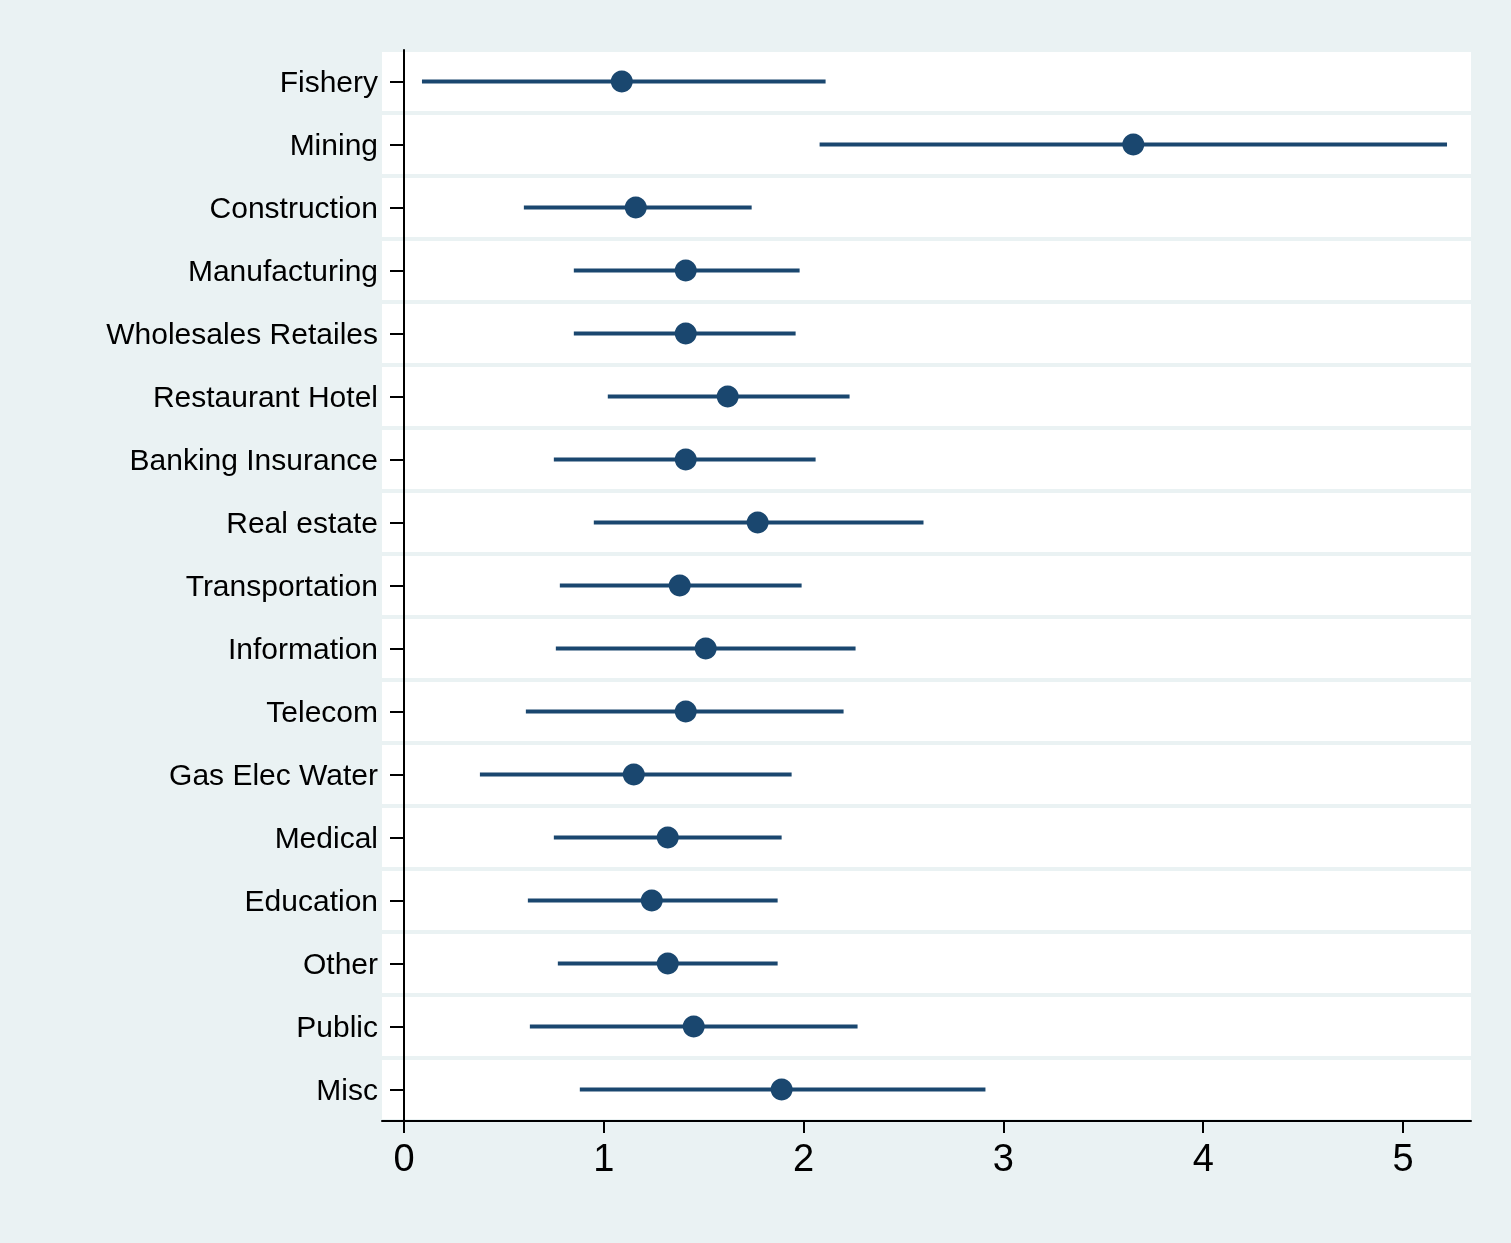 This screenshot has width=1511, height=1243. Describe the element at coordinates (1203, 1158) in the screenshot. I see `x-tick-label: 4` at that location.